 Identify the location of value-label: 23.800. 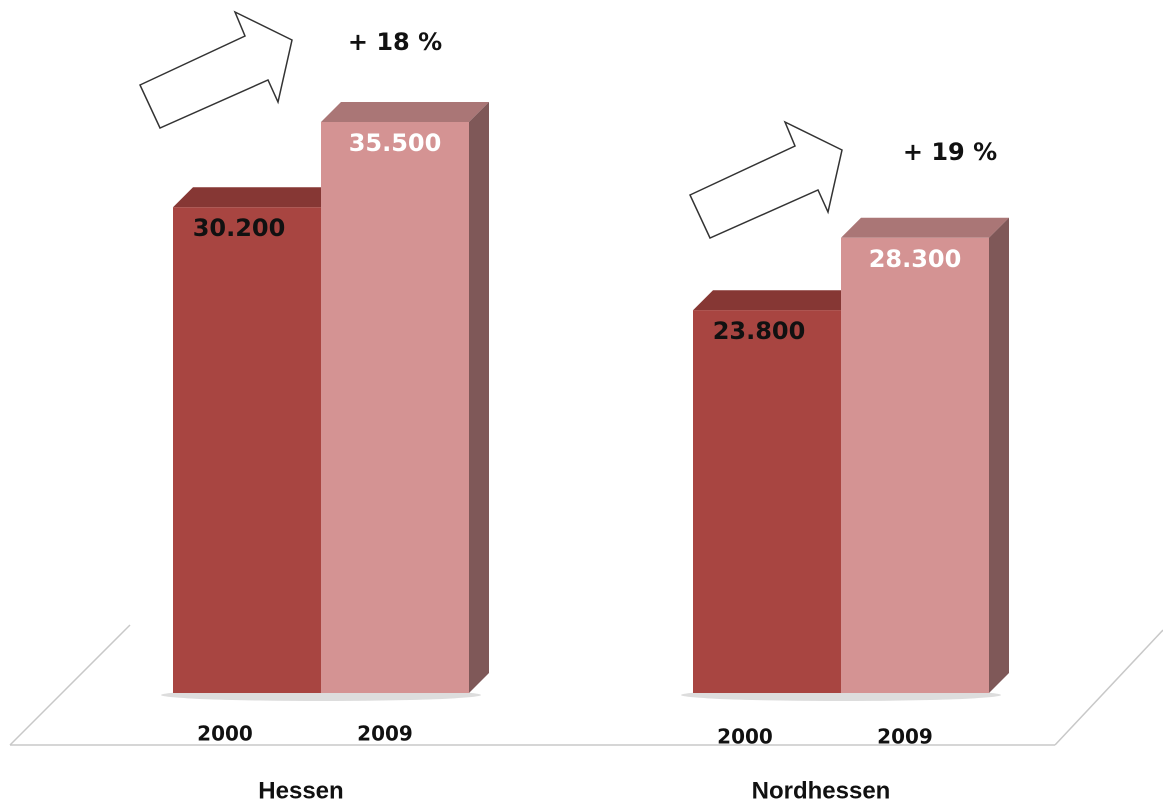
(759, 331).